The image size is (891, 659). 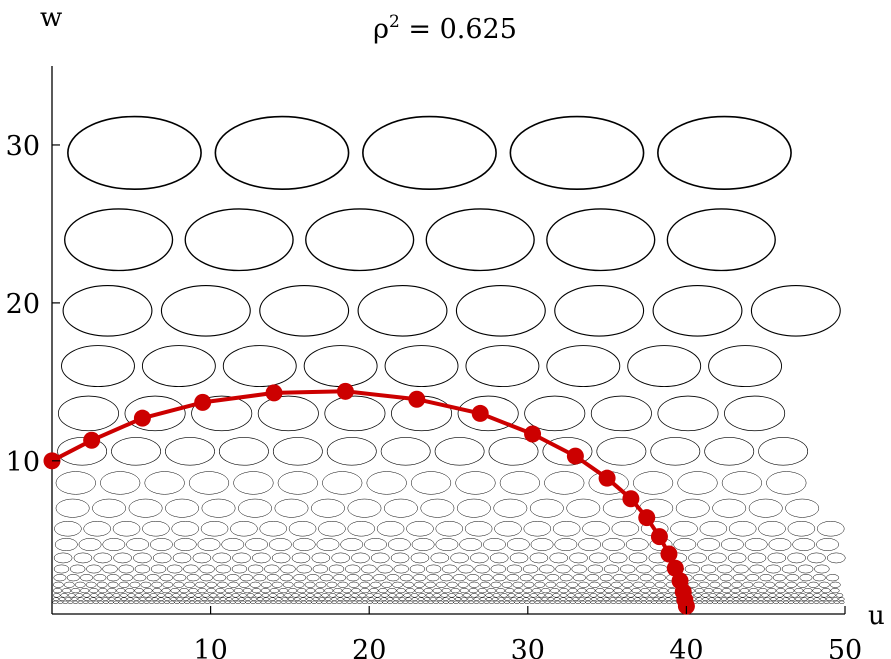 What do you see at coordinates (445, 28) in the screenshot?
I see `chart-title: ρ2 = 0.625` at bounding box center [445, 28].